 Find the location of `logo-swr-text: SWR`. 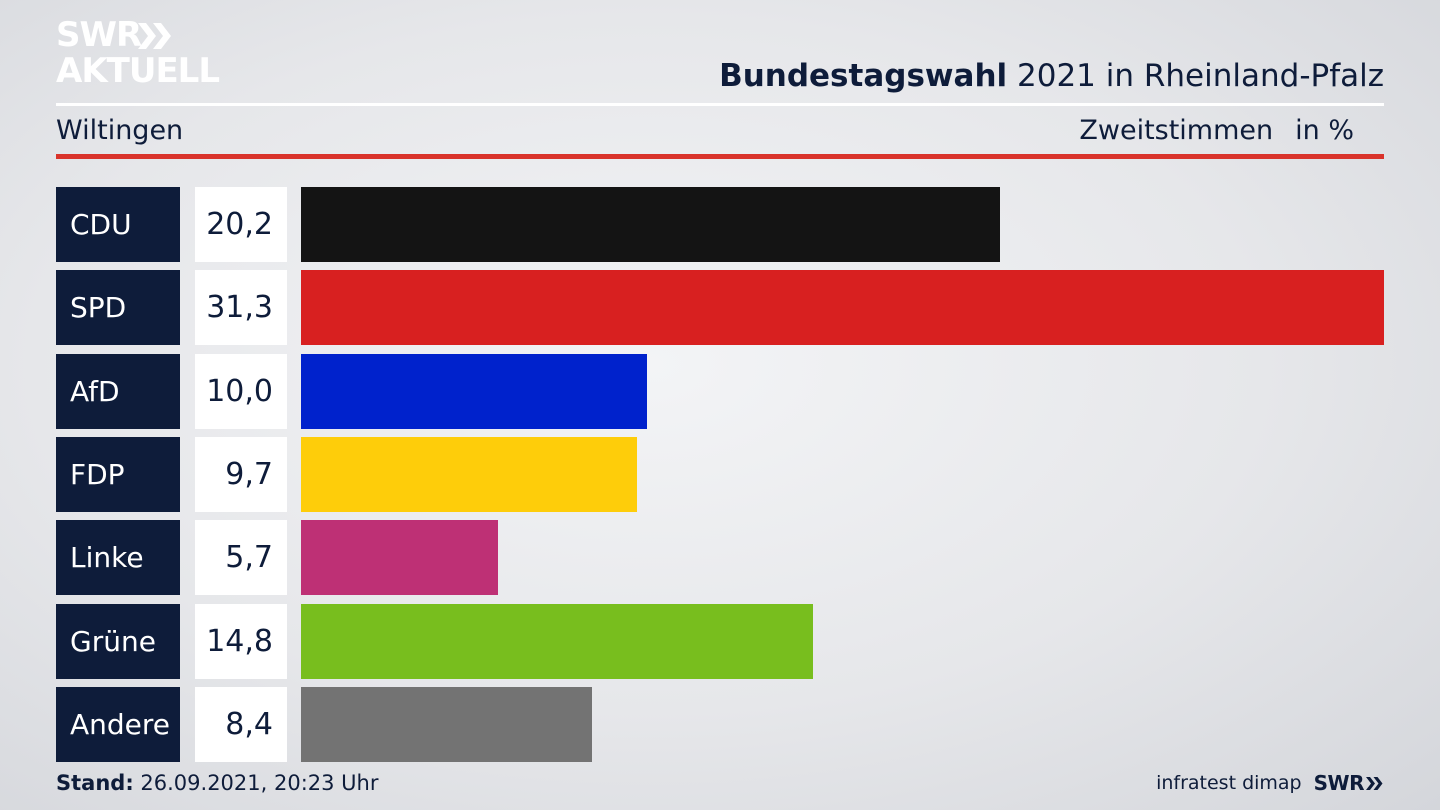

logo-swr-text: SWR is located at coordinates (99, 35).